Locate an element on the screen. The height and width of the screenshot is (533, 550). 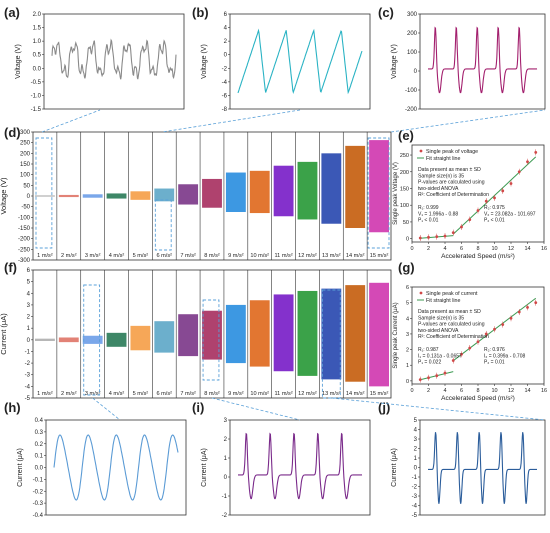
y-tick-label: 6 is located at coordinates (407, 288).